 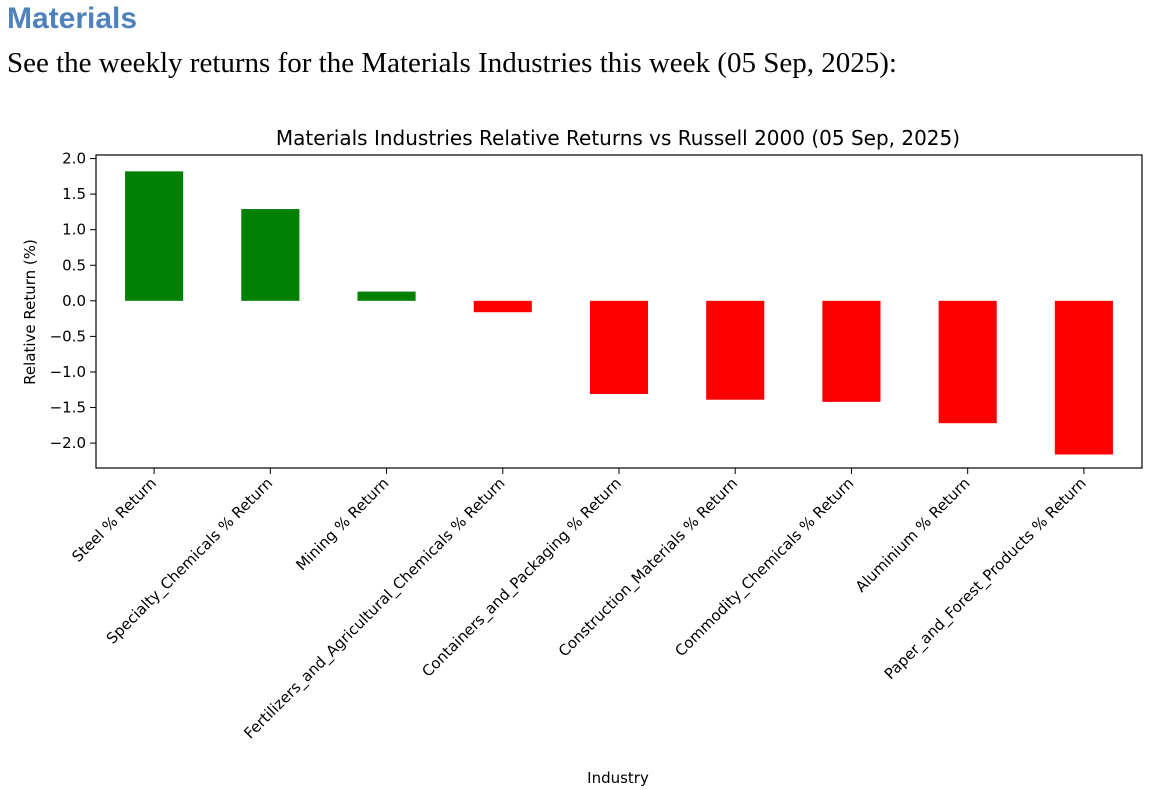 I want to click on y-tick-label: 2.0, so click(x=74, y=159).